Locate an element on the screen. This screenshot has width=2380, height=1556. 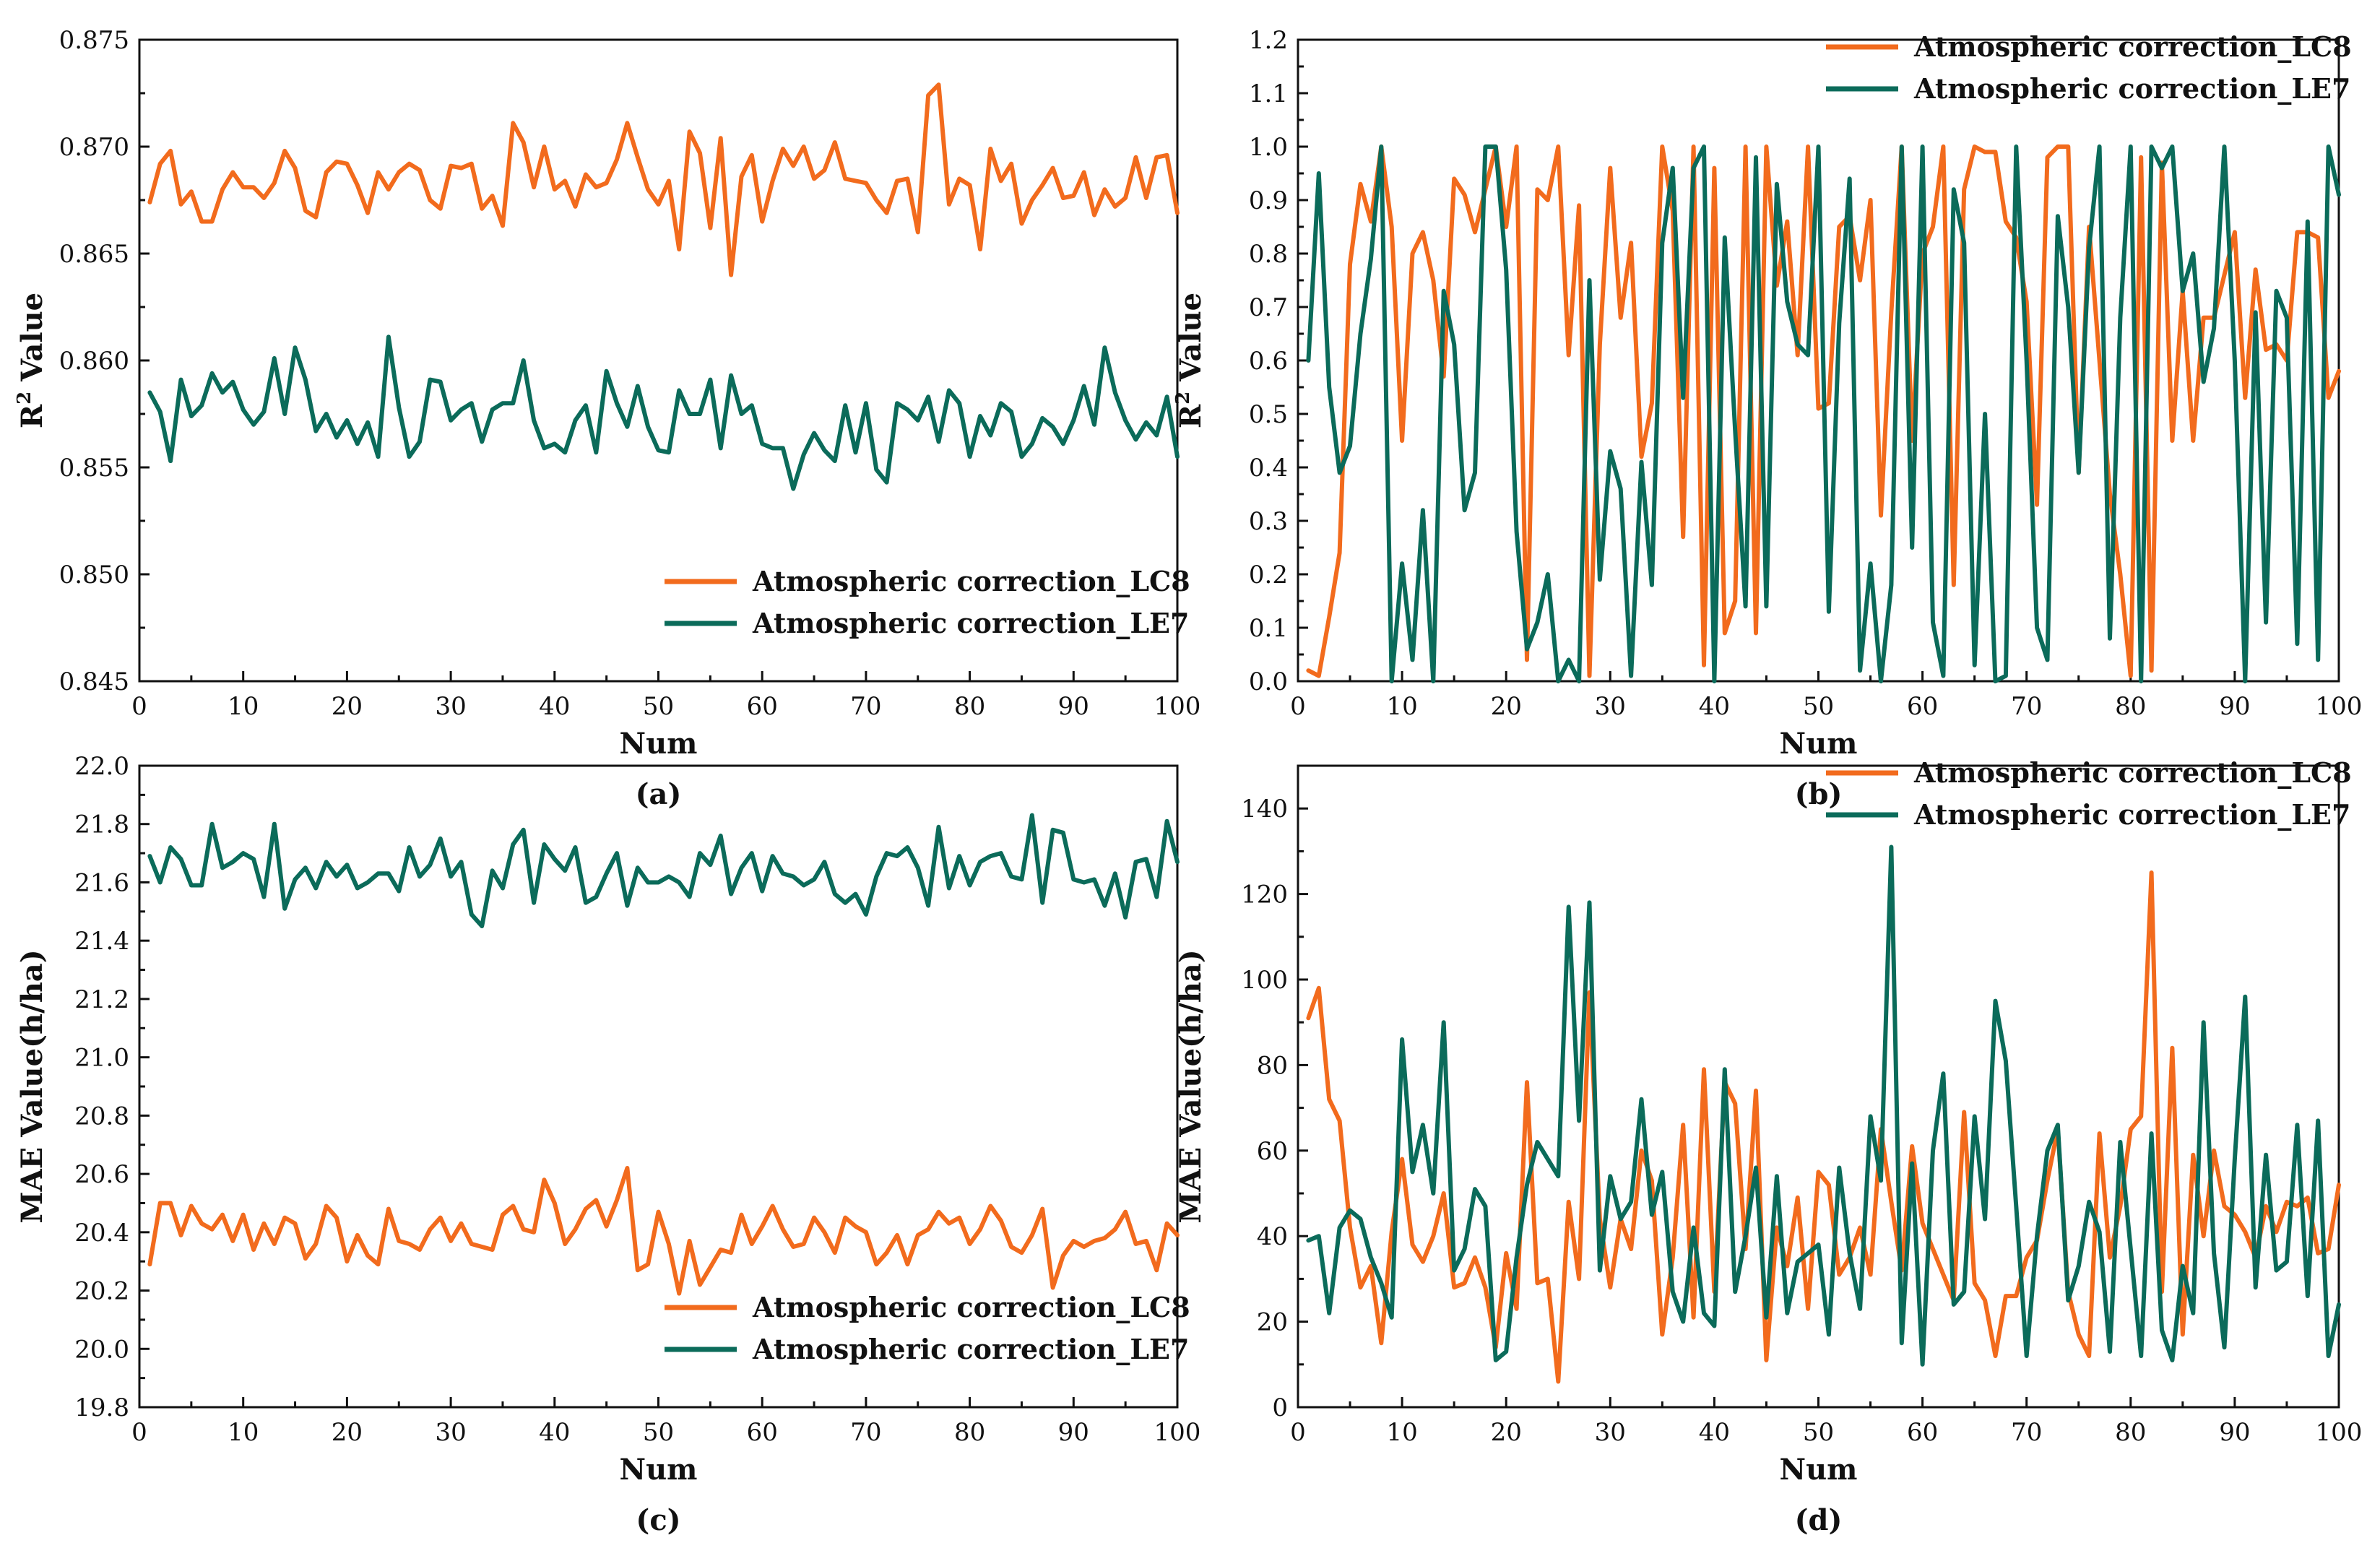
y-tick-label: 0.855 is located at coordinates (94, 468).